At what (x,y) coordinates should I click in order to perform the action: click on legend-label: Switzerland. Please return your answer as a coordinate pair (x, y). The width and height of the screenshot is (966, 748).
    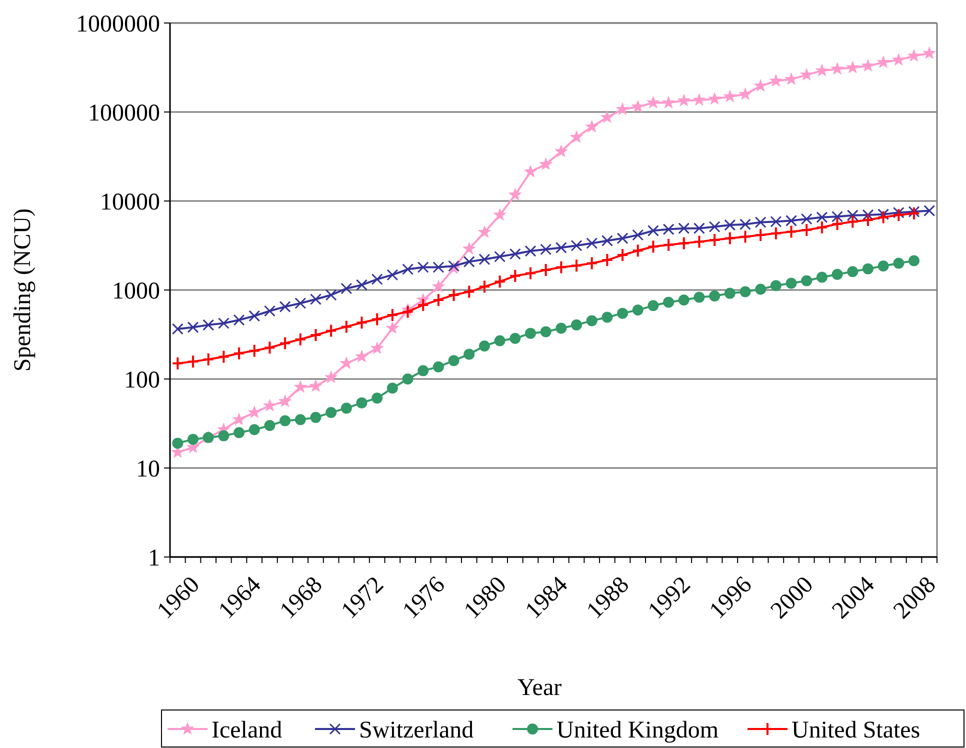
    Looking at the image, I should click on (416, 730).